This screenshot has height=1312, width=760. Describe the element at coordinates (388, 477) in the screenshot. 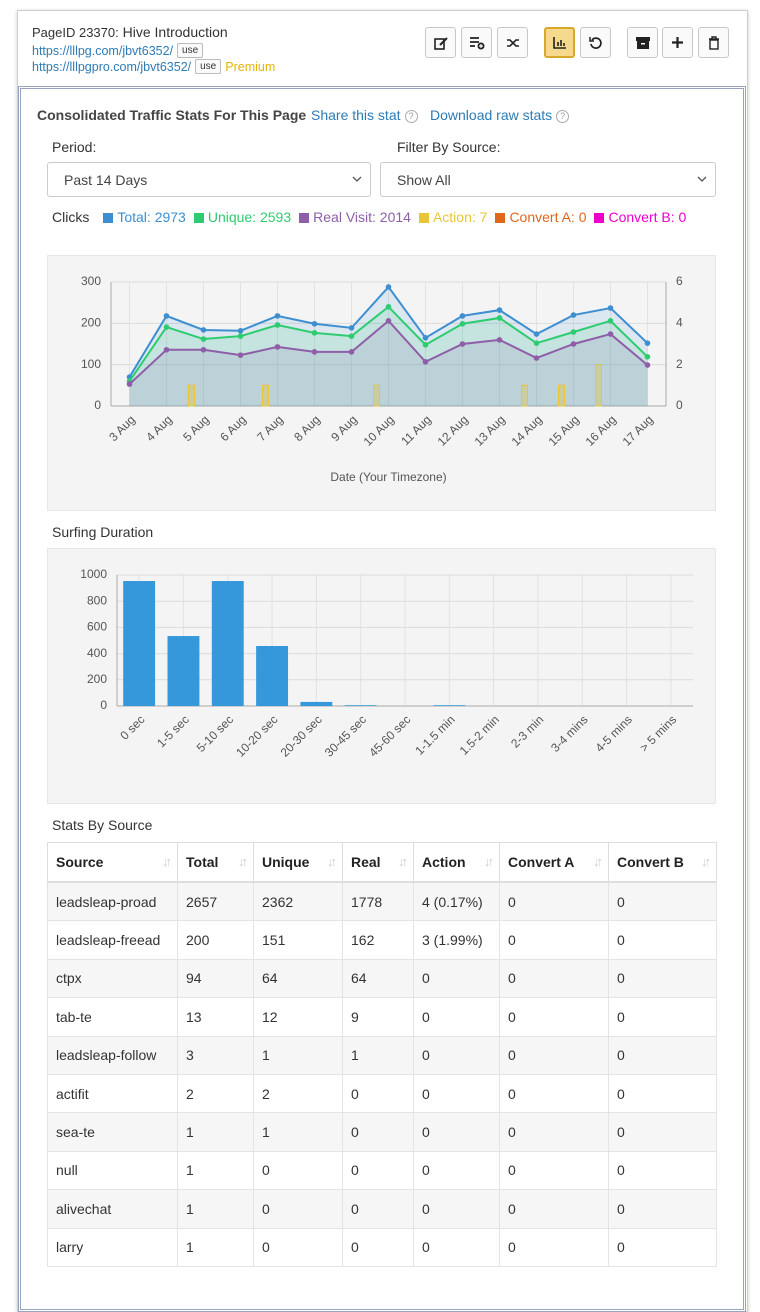

I see `x-axis-title: Date (Your Timezone)` at that location.